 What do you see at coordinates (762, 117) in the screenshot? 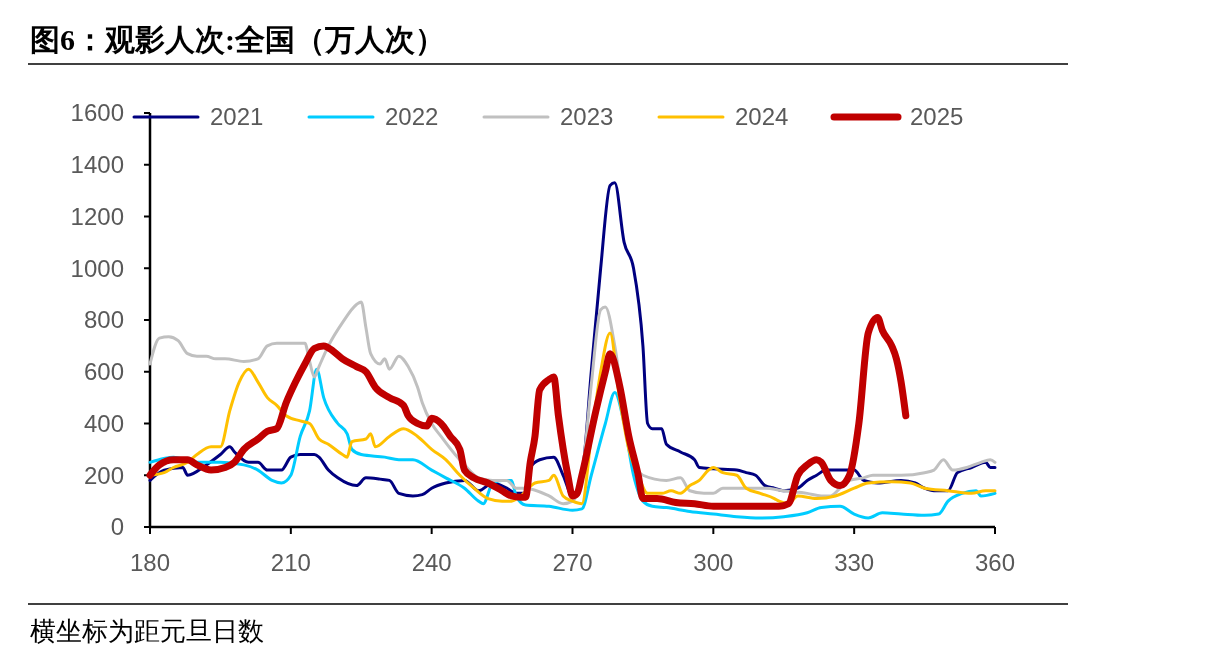
I see `legend-label: 2024` at bounding box center [762, 117].